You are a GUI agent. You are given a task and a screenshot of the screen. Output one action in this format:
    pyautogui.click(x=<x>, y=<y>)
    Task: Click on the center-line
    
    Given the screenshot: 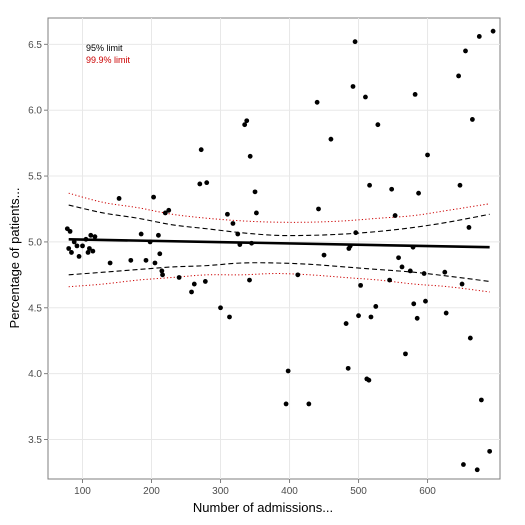 What is the action you would take?
    pyautogui.click(x=279, y=243)
    